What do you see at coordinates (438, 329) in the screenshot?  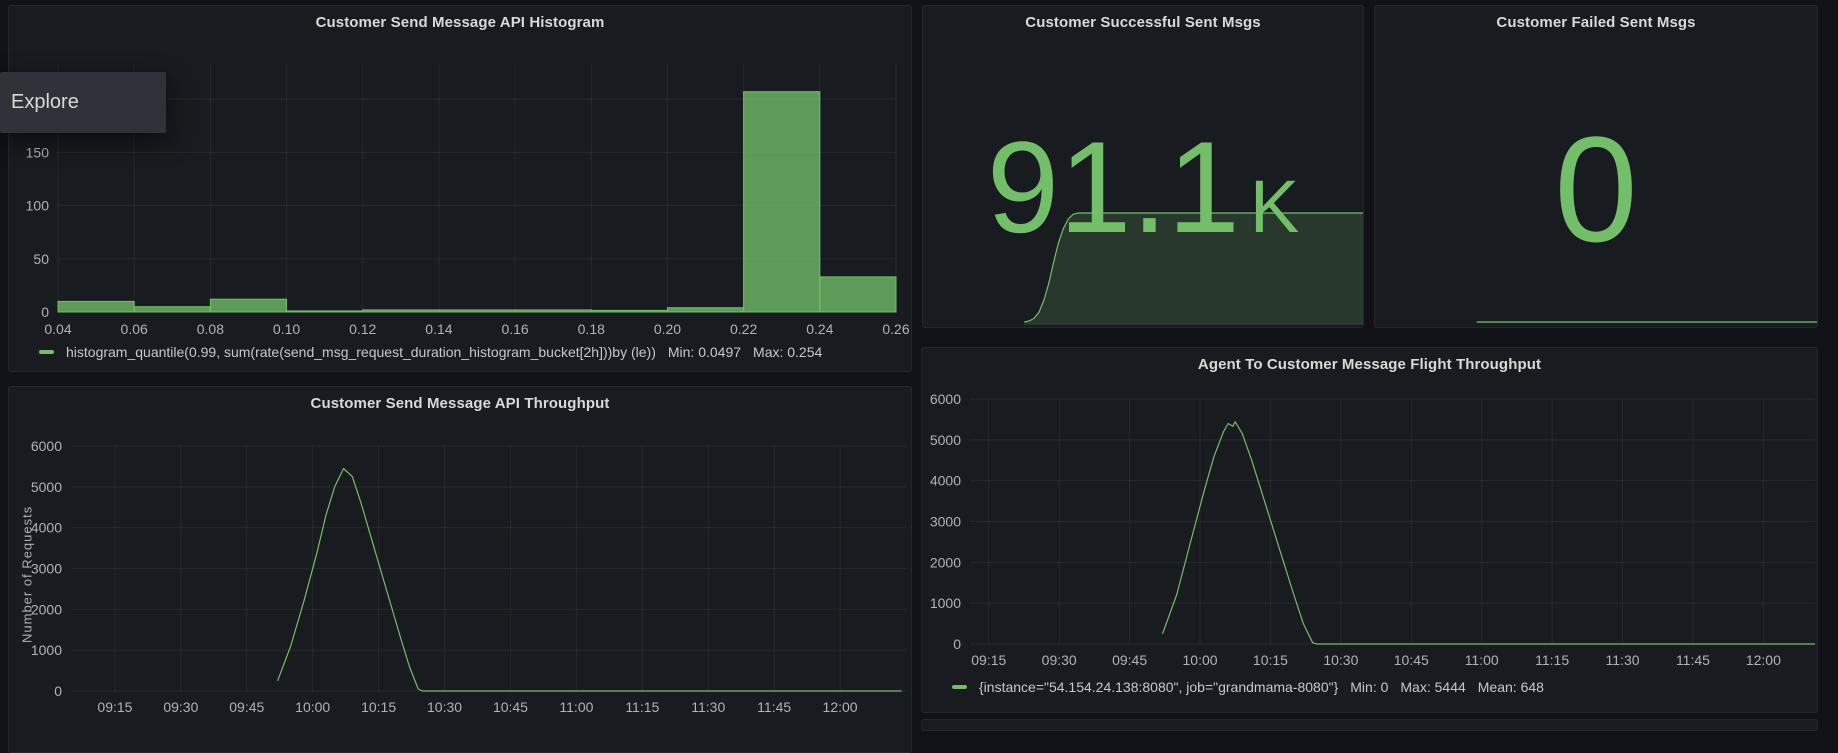 I see `x-axis-tick-label: 0.14` at bounding box center [438, 329].